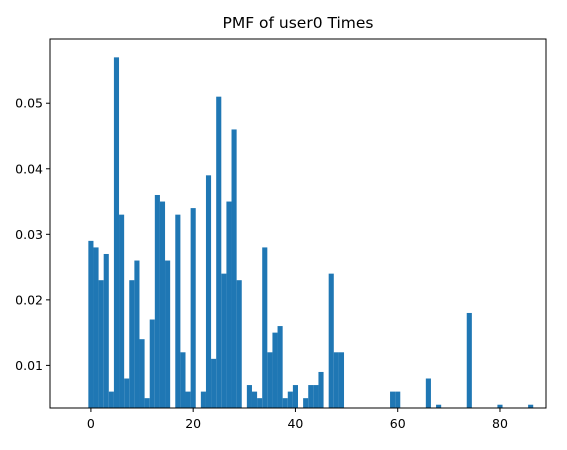  What do you see at coordinates (29, 103) in the screenshot?
I see `y-tick-label: 0.05` at bounding box center [29, 103].